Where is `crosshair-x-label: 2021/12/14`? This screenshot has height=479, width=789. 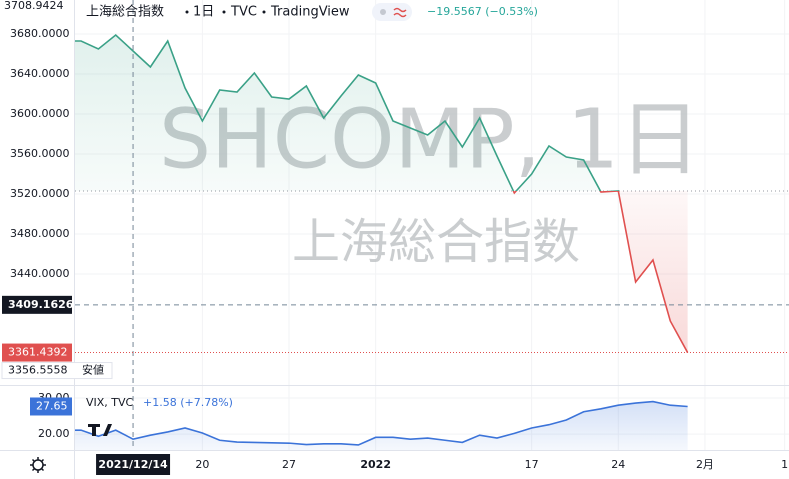 crosshair-x-label: 2021/12/14 is located at coordinates (133, 464).